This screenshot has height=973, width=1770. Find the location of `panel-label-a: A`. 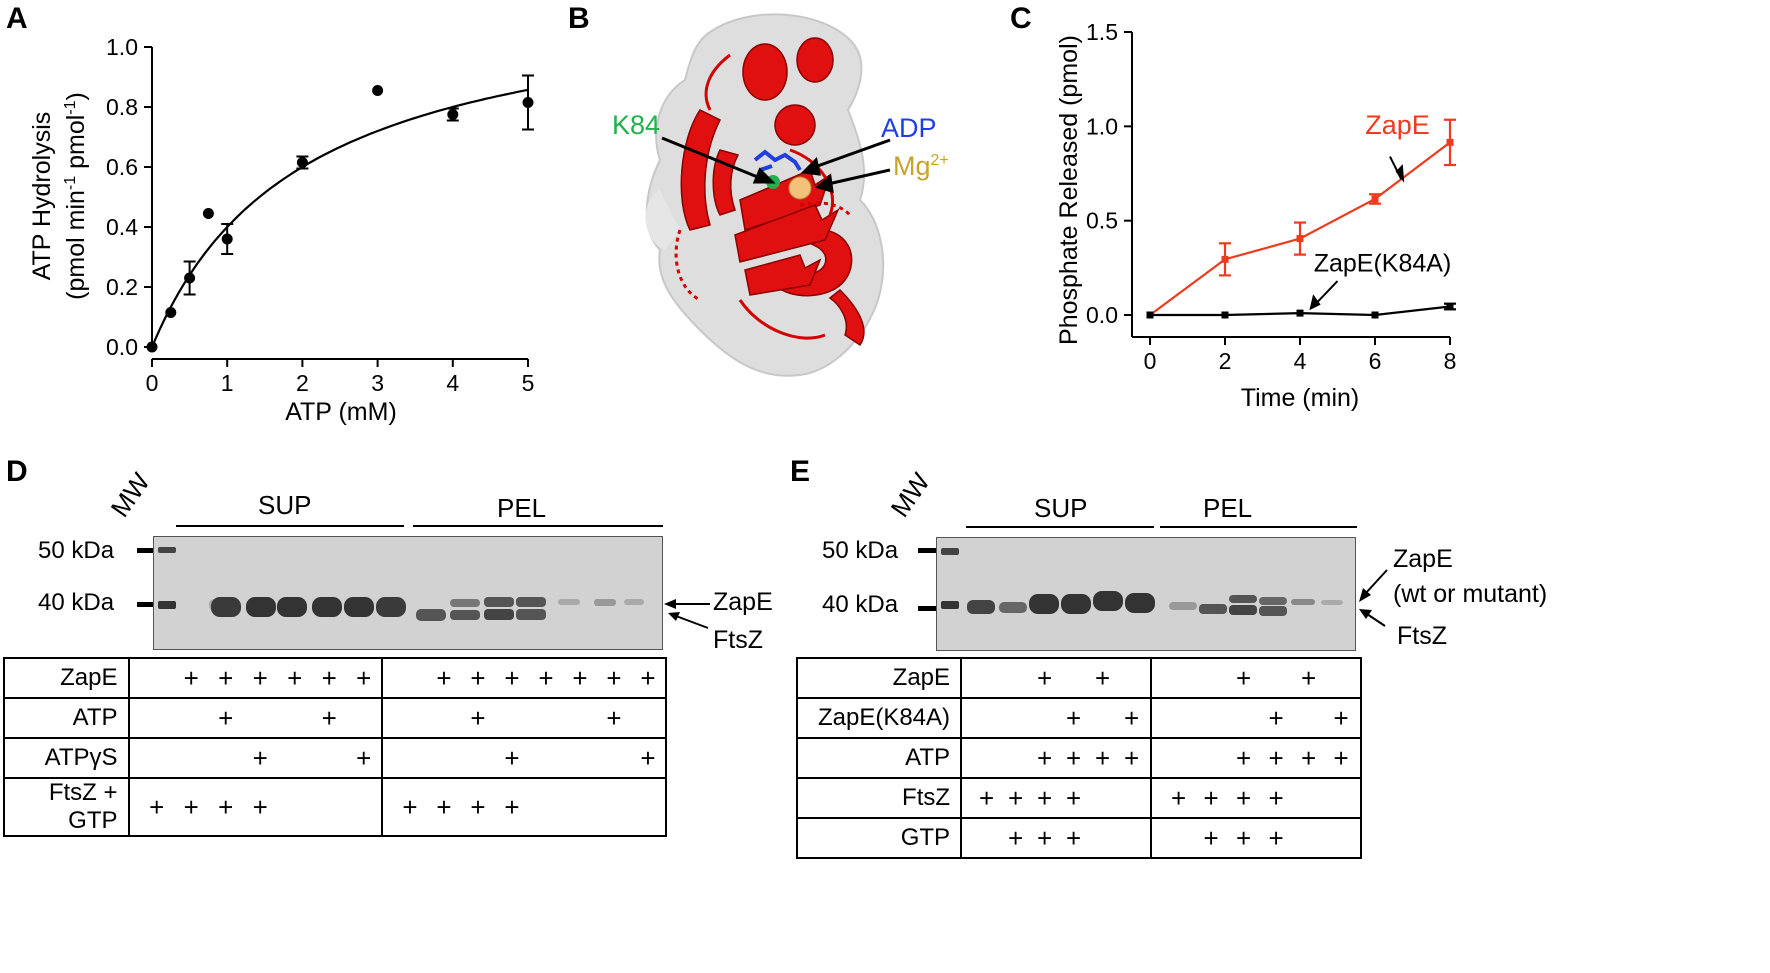

panel-label-a: A is located at coordinates (17, 18).